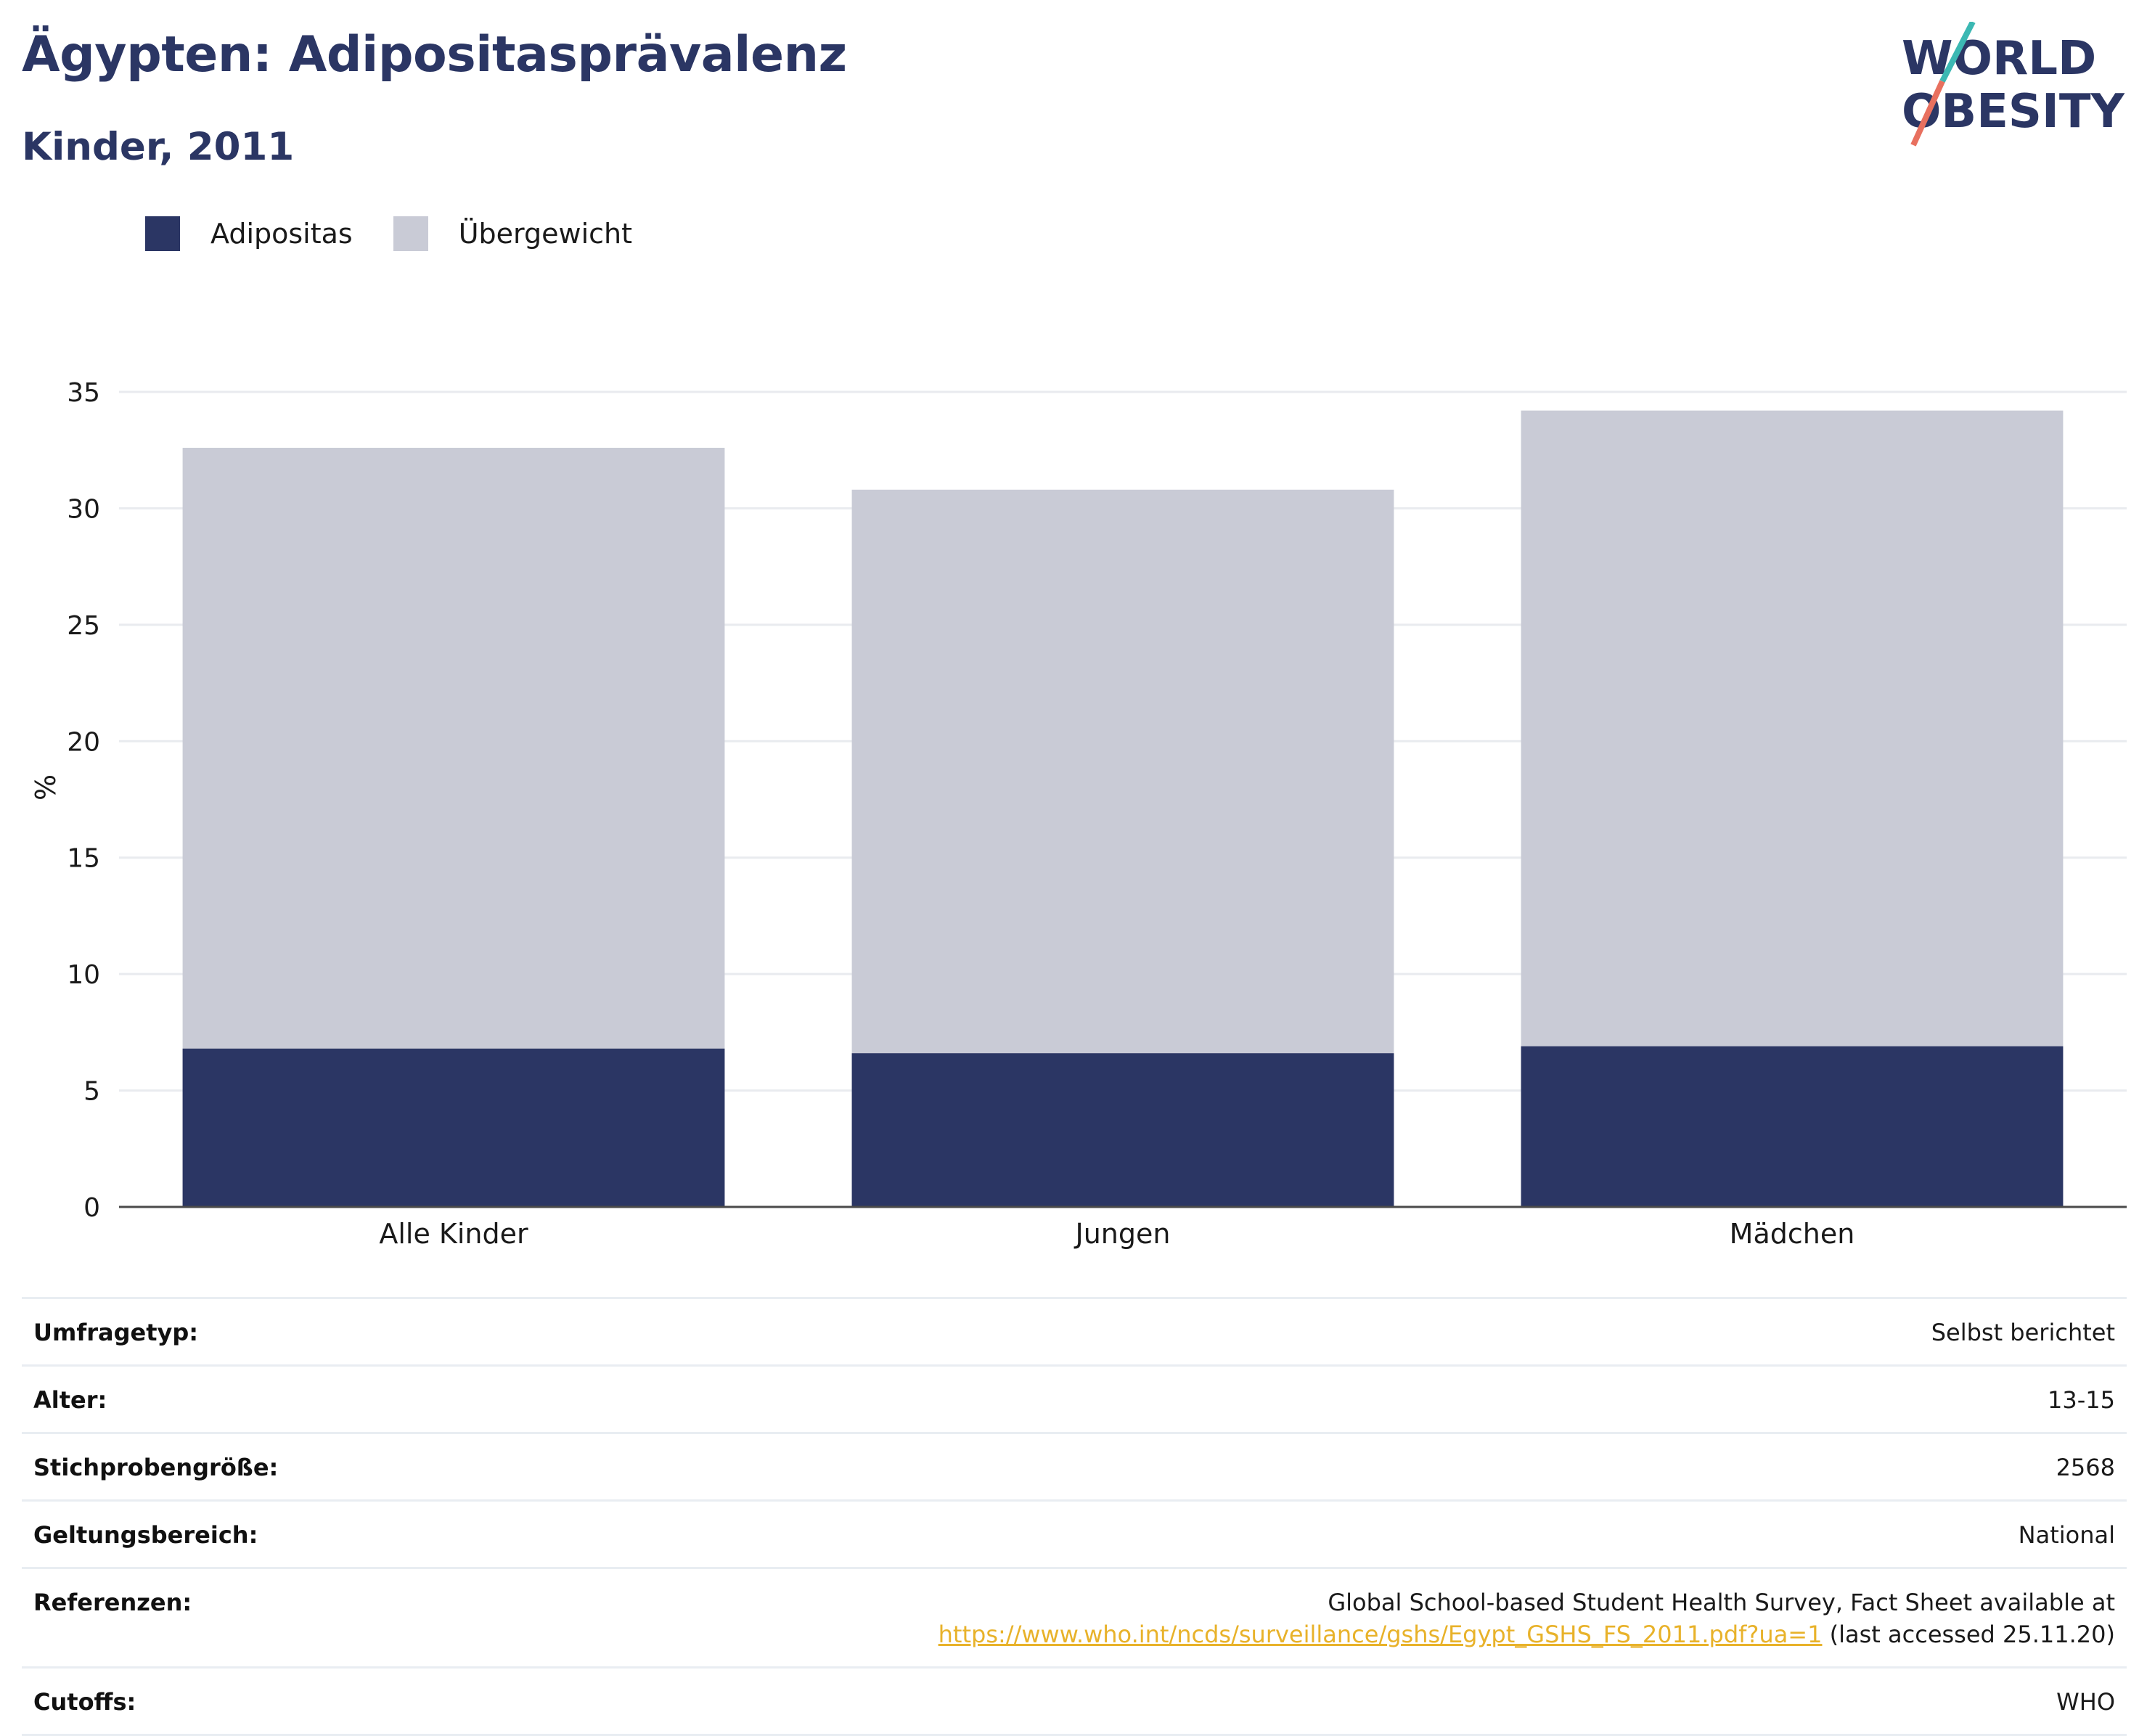 The width and height of the screenshot is (2147, 1736). What do you see at coordinates (2066, 1535) in the screenshot?
I see `meta-value: National` at bounding box center [2066, 1535].